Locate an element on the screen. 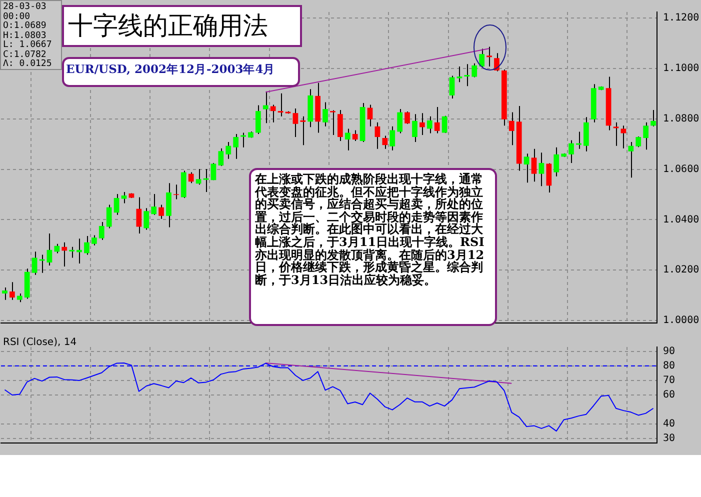 This screenshot has width=701, height=497. y-tick-label: 90 is located at coordinates (669, 351).